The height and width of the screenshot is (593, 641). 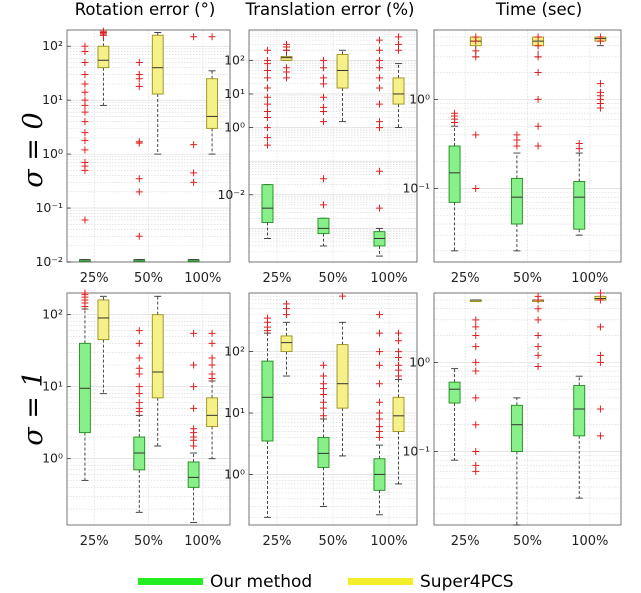 What do you see at coordinates (234, 412) in the screenshot?
I see `ytick-label: 10¹` at bounding box center [234, 412].